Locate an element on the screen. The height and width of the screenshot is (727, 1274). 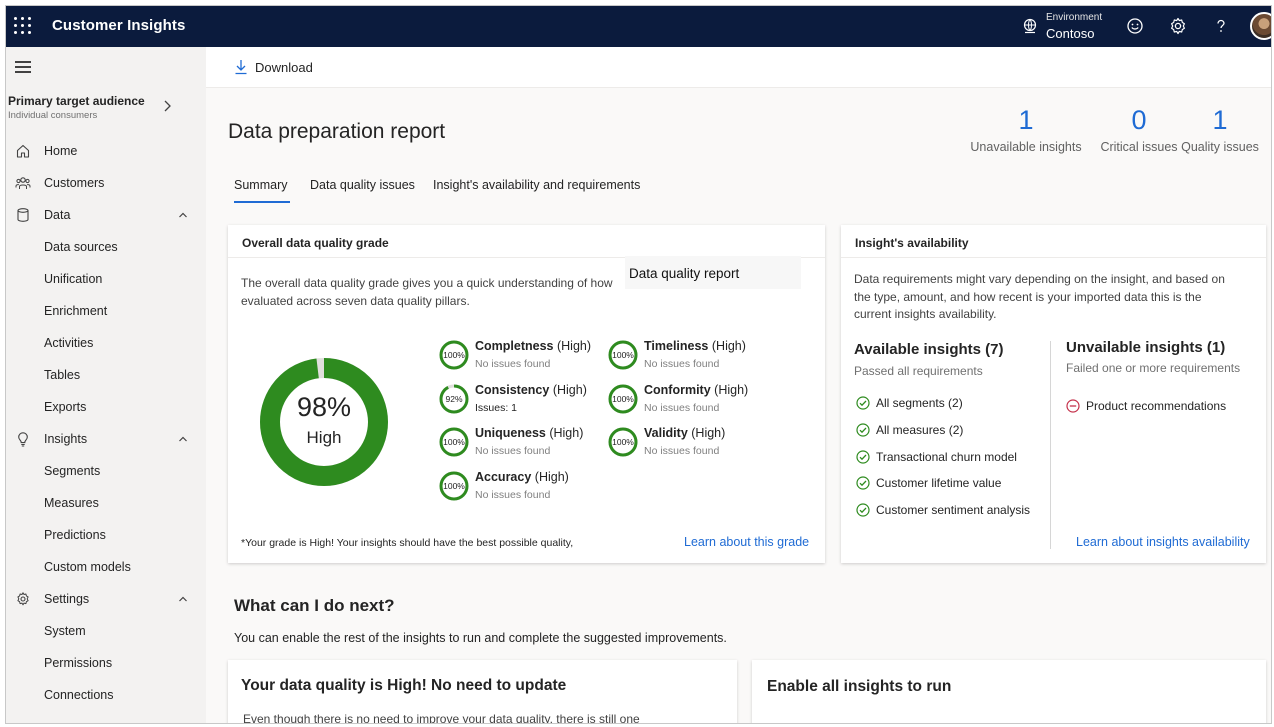
sidebar-item-customers: Customers is located at coordinates (106, 183).